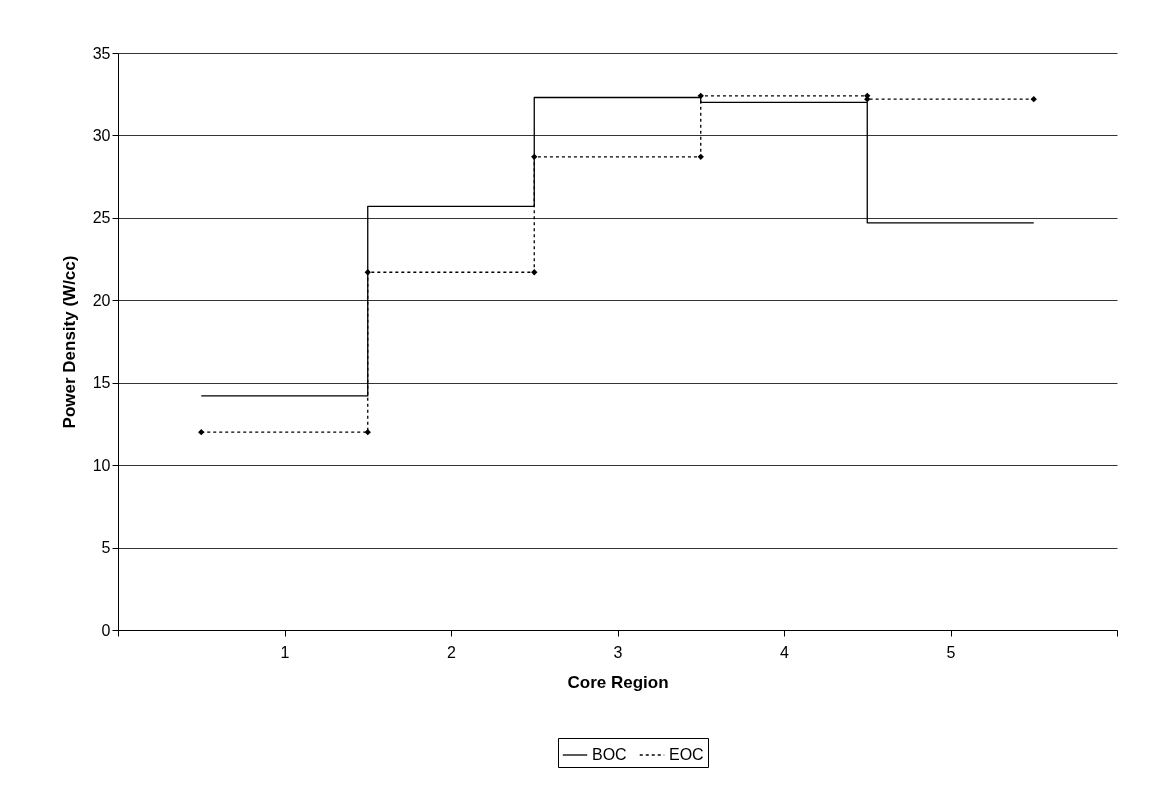 This screenshot has height=789, width=1154. What do you see at coordinates (609, 754) in the screenshot?
I see `legend-label: BOC` at bounding box center [609, 754].